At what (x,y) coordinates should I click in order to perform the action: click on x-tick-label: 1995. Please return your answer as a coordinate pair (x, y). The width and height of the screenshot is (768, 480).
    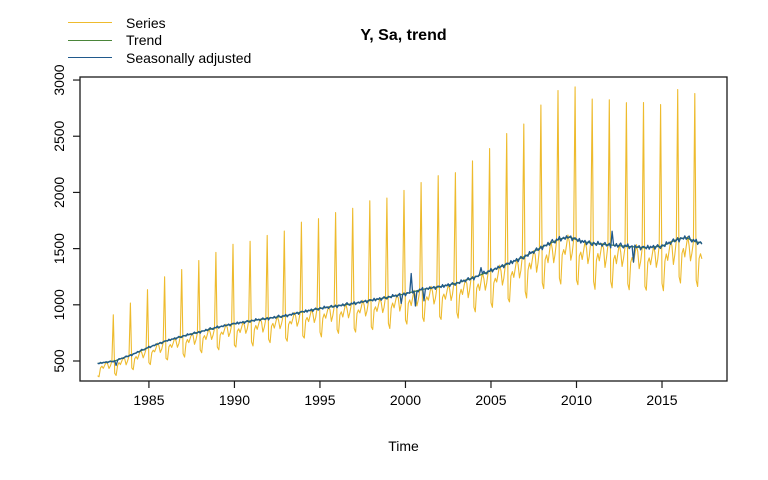
    Looking at the image, I should click on (319, 400).